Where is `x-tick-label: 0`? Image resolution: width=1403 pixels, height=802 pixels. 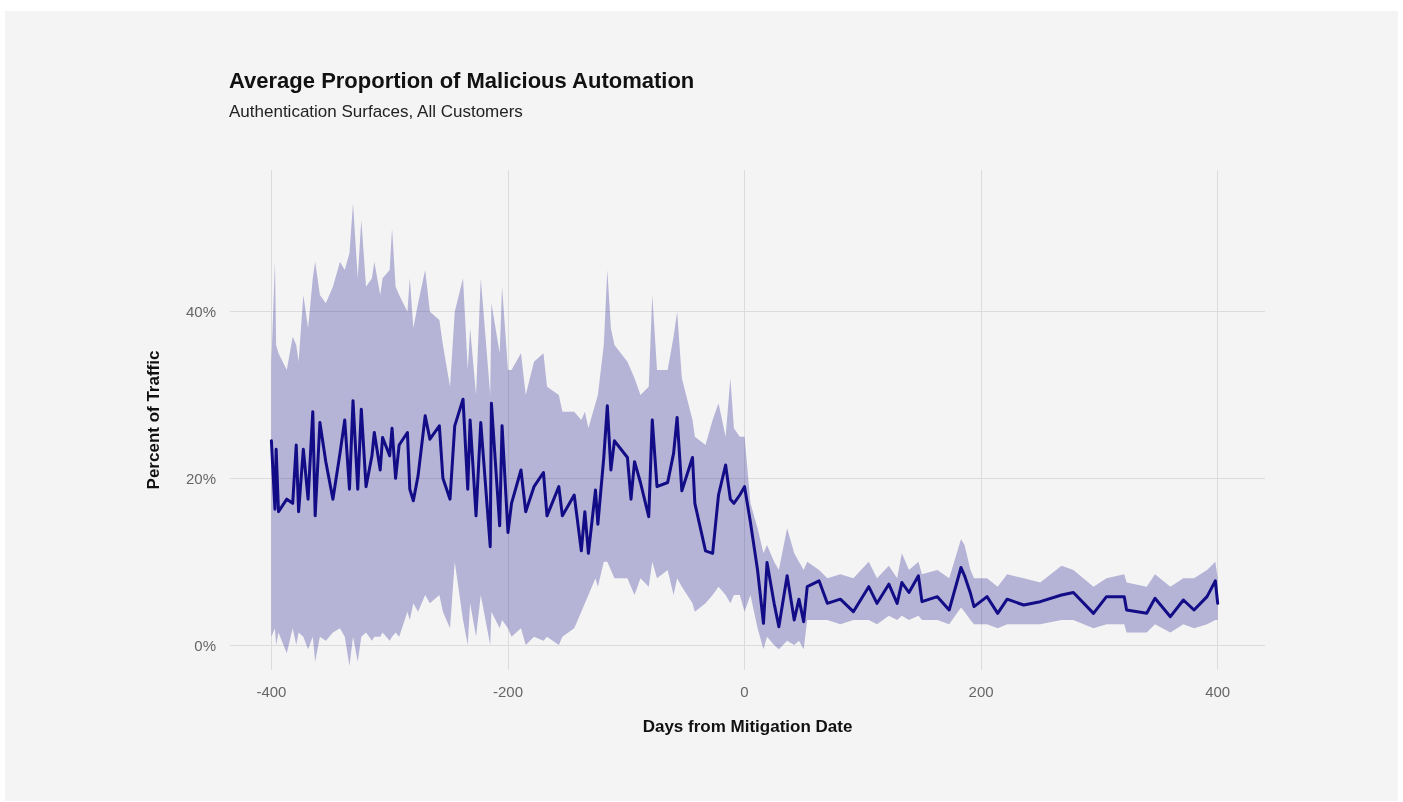
x-tick-label: 0 is located at coordinates (744, 691).